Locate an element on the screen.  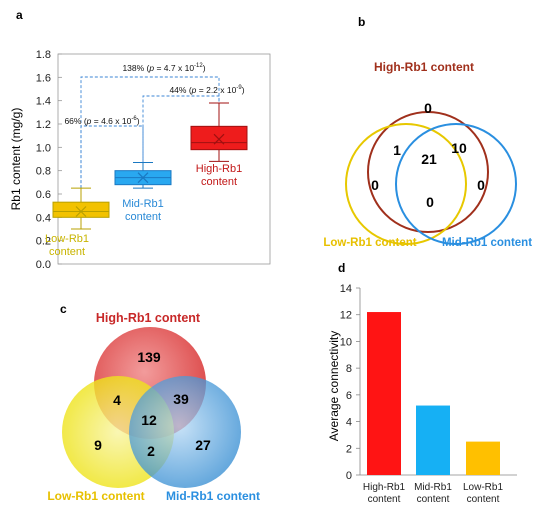
y-tick-label: 0.6 is located at coordinates (43, 195).